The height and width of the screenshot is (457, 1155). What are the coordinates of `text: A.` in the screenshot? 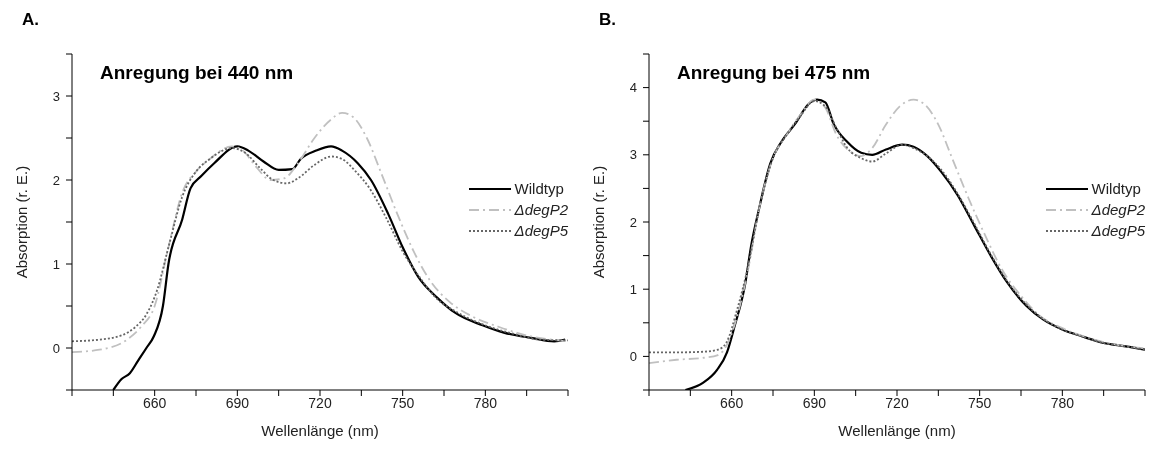 It's located at (30, 20).